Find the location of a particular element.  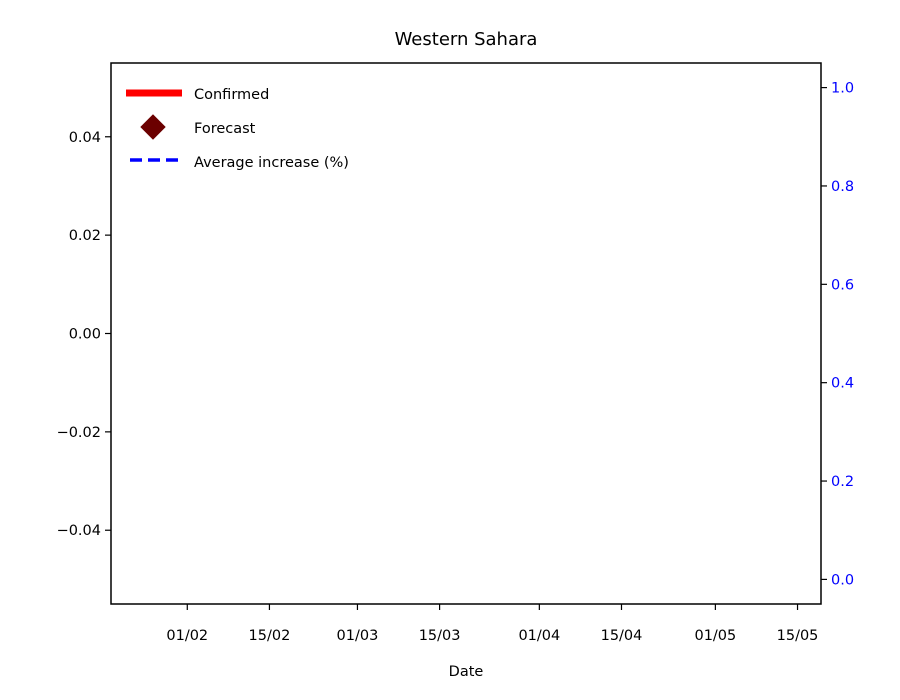

y-left-tick-label: 0.02 is located at coordinates (85, 236).